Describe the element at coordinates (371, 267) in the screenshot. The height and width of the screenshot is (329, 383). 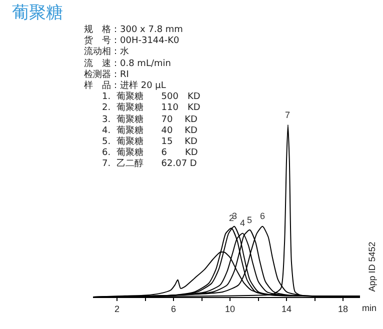
I see `text: App ID 5452` at that location.